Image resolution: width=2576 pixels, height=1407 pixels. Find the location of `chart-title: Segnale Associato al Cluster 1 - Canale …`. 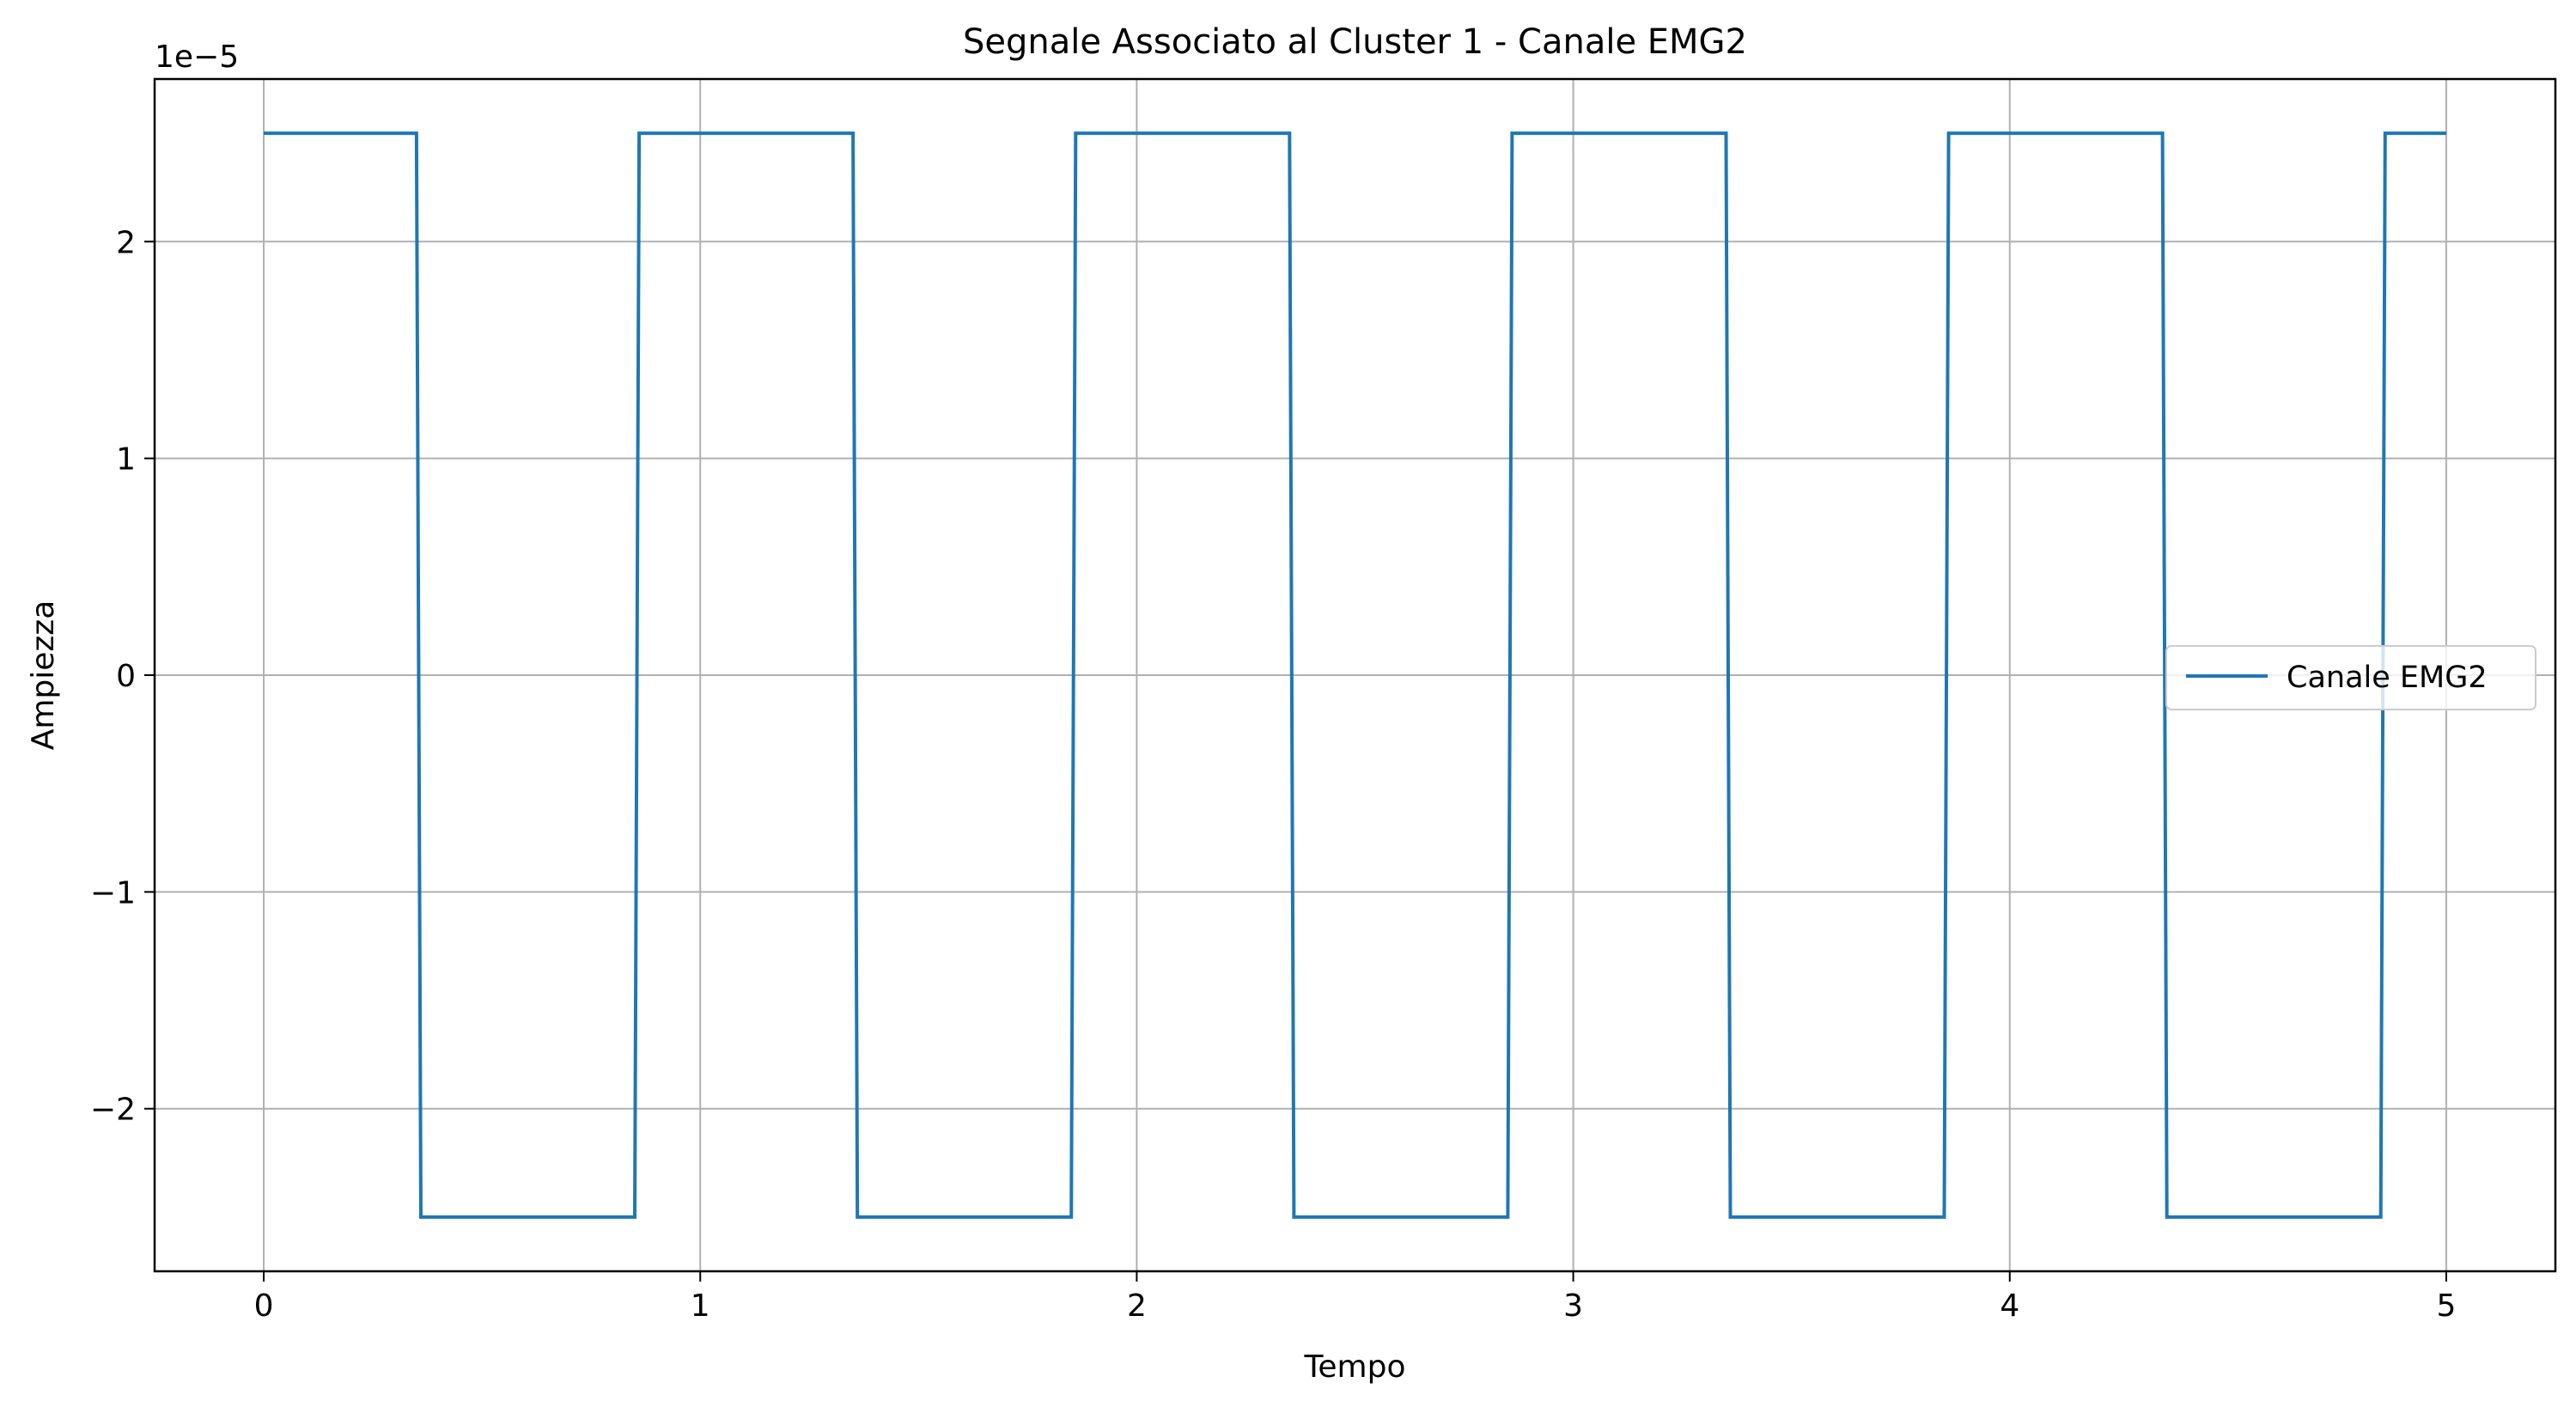

chart-title: Segnale Associato al Cluster 1 - Canale … is located at coordinates (1355, 42).